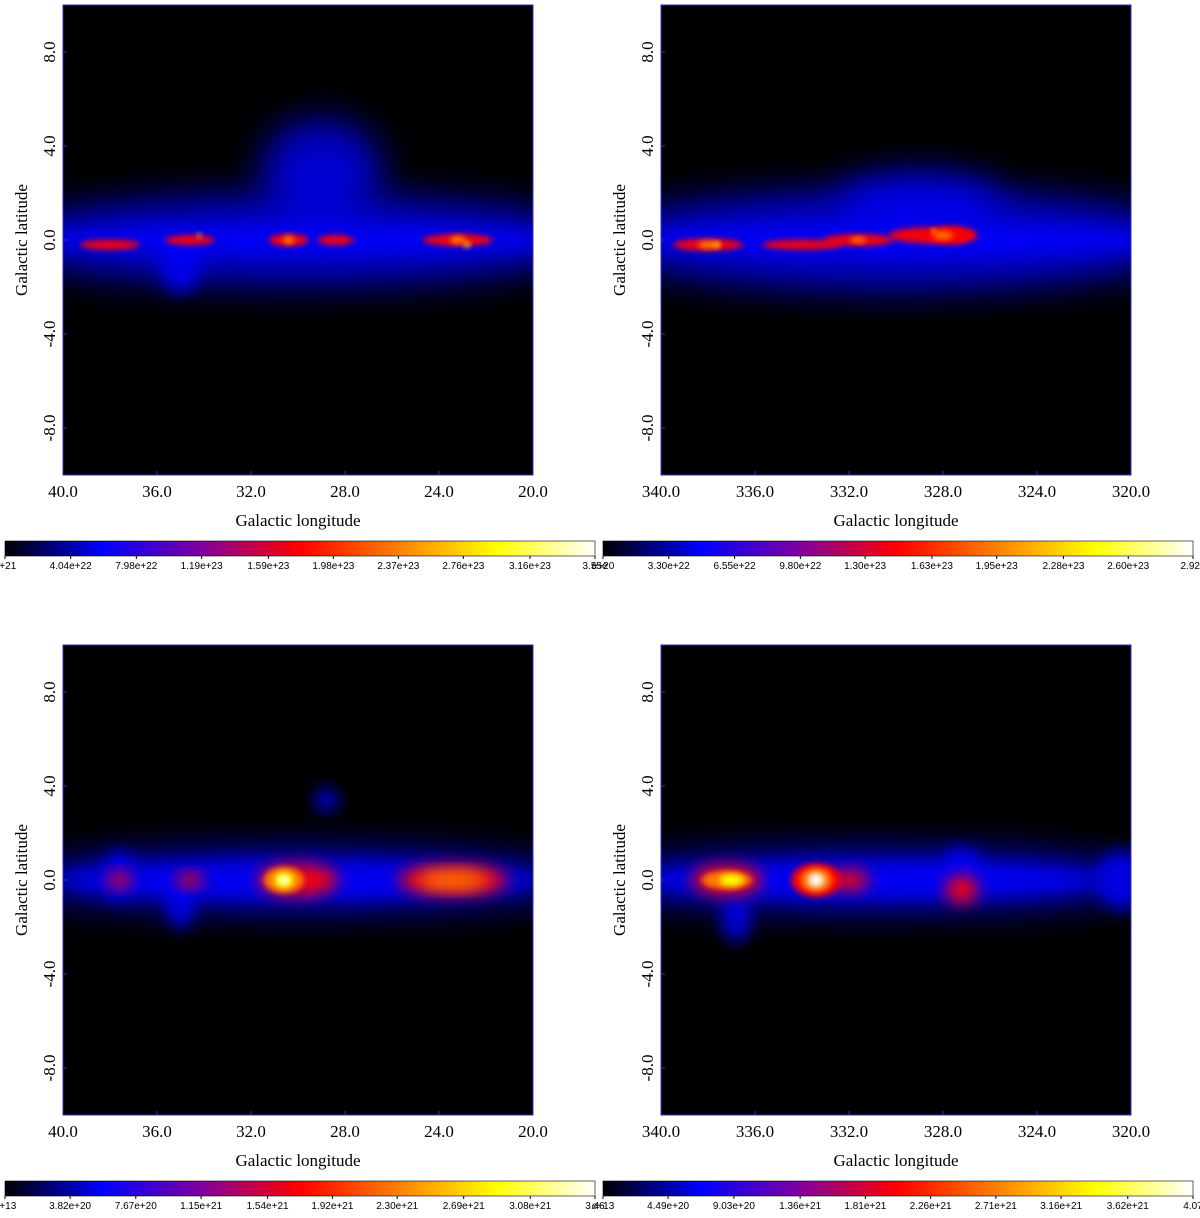 The width and height of the screenshot is (1200, 1218). Describe the element at coordinates (464, 1206) in the screenshot. I see `colorbar-tick-label: 2.69e+21` at that location.